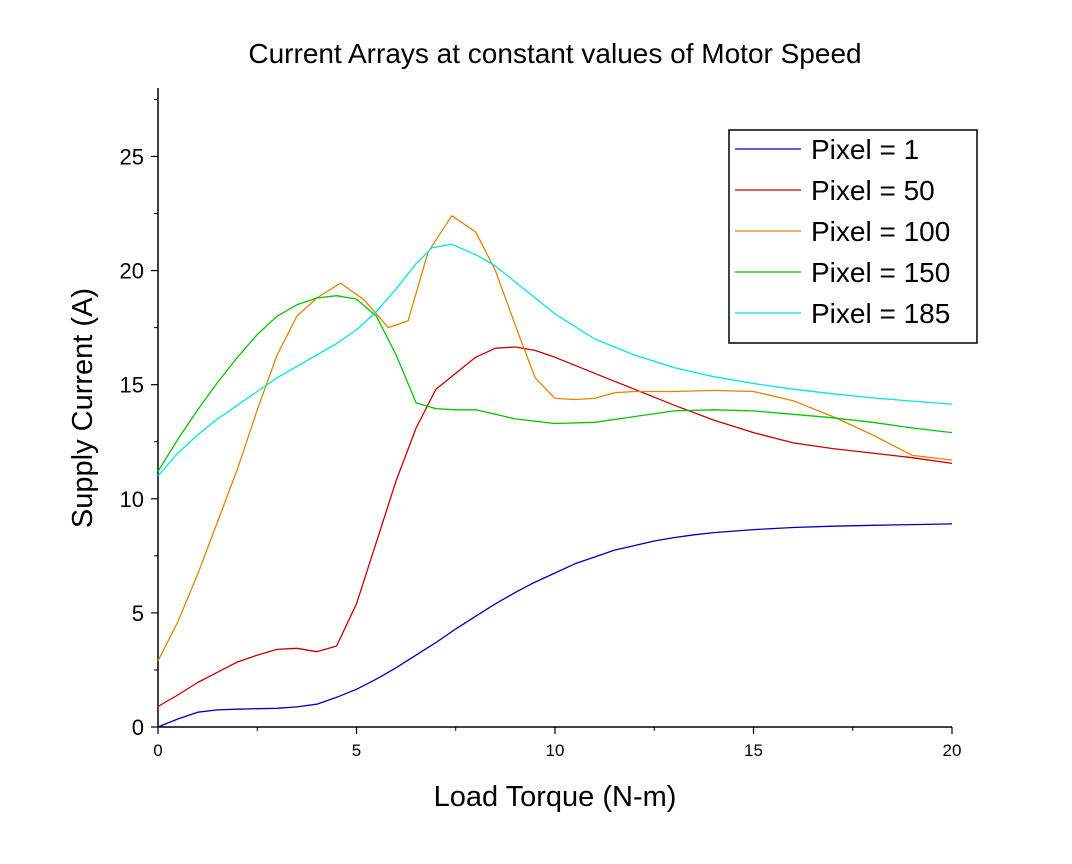  I want to click on y-tick-label: 25, so click(132, 156).